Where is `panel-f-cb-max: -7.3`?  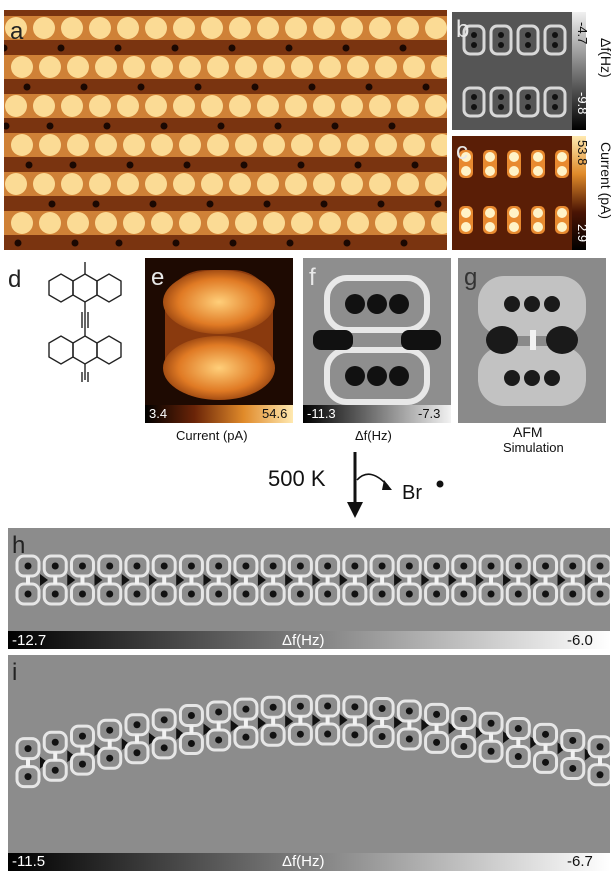 panel-f-cb-max: -7.3 is located at coordinates (429, 413).